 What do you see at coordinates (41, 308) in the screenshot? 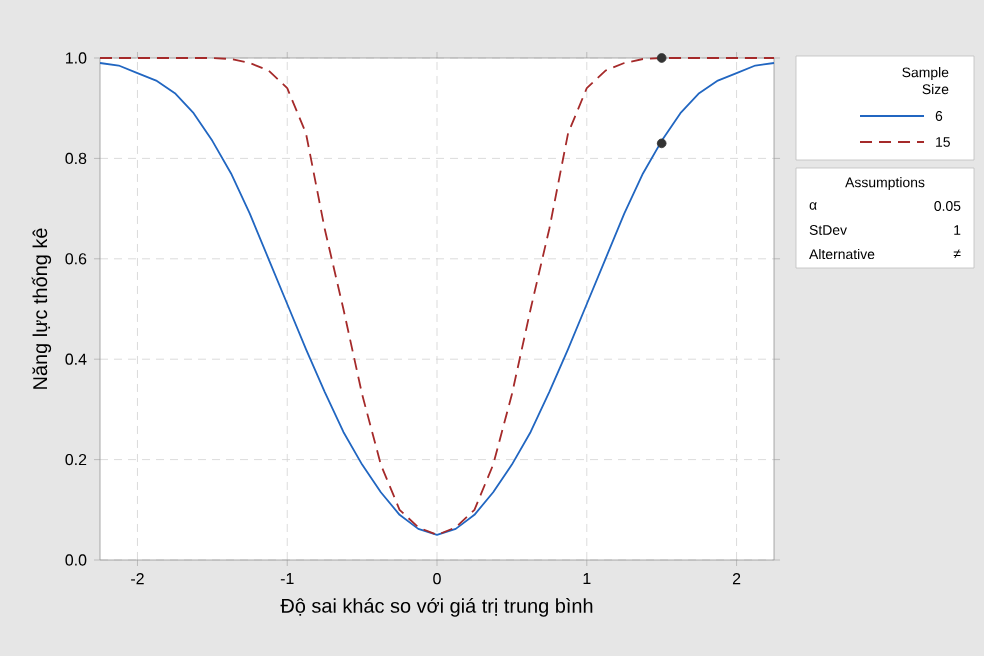
I see `y-axis-title: Năng lực thống kê` at bounding box center [41, 308].